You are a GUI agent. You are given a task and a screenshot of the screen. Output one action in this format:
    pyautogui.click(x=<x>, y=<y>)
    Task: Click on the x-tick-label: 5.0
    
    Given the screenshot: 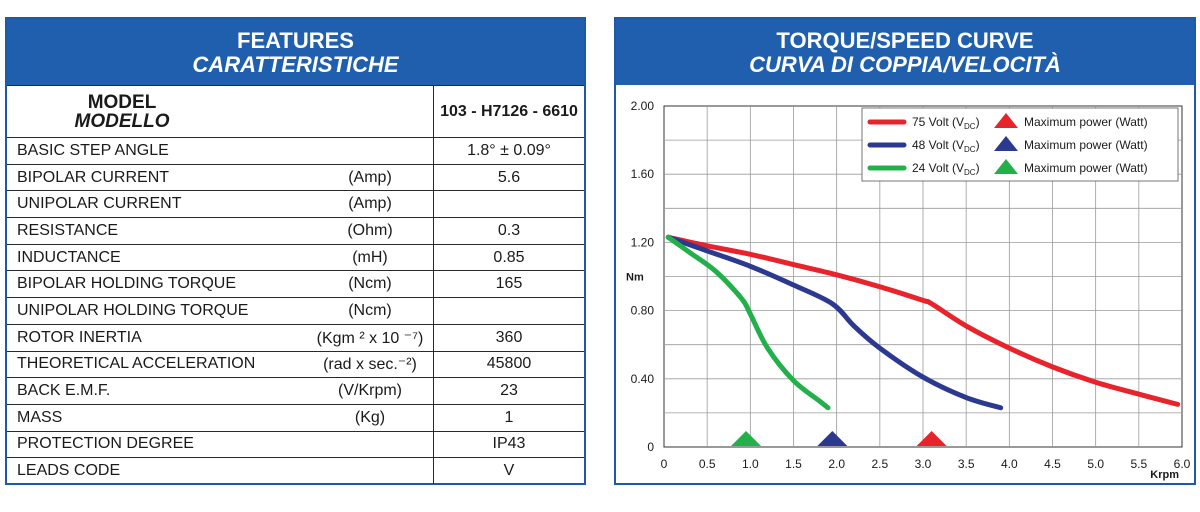 What is the action you would take?
    pyautogui.click(x=1095, y=464)
    